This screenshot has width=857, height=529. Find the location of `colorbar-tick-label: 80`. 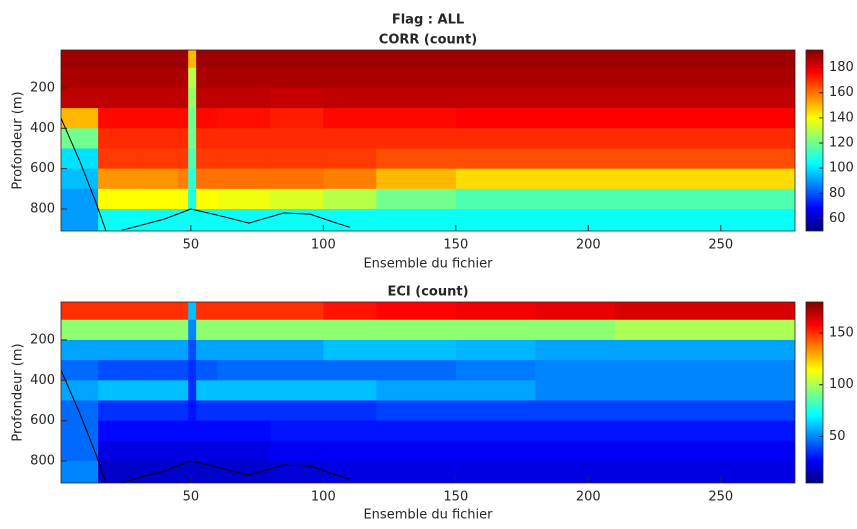

colorbar-tick-label: 80 is located at coordinates (837, 193).